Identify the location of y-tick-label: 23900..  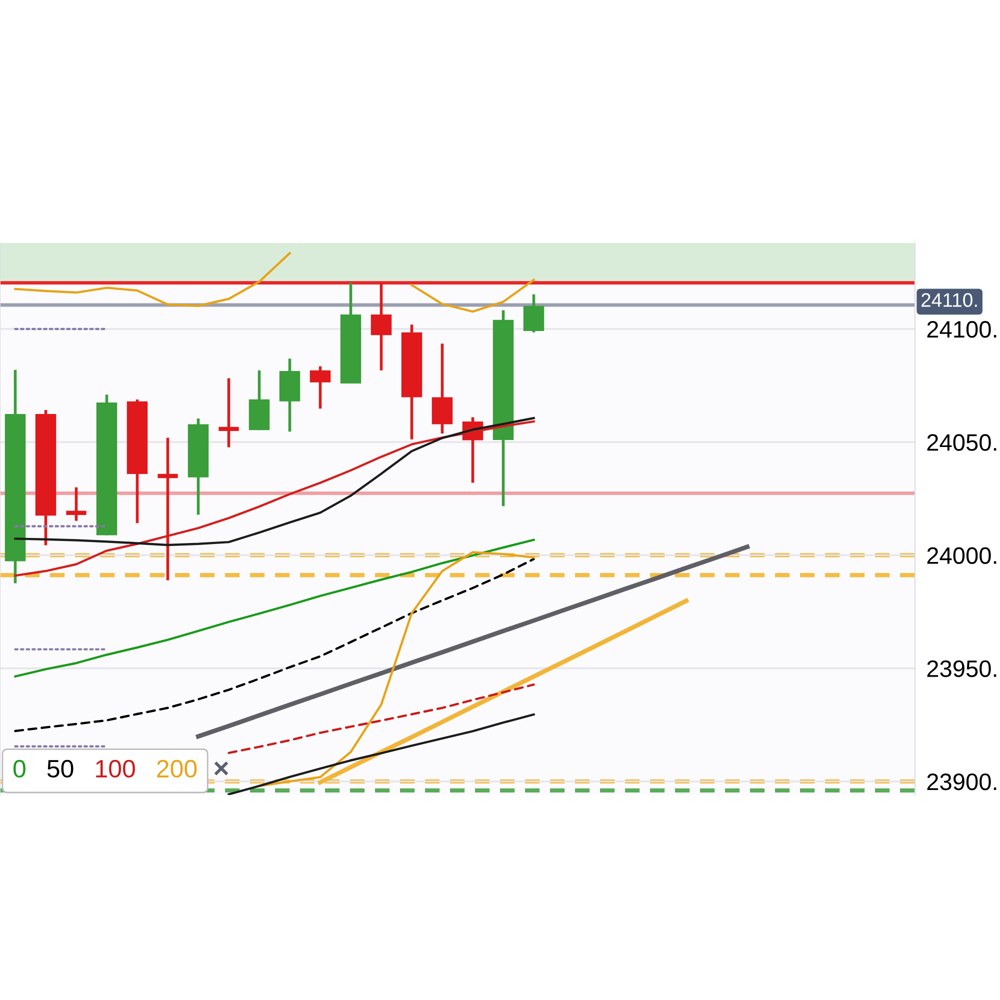
(961, 781).